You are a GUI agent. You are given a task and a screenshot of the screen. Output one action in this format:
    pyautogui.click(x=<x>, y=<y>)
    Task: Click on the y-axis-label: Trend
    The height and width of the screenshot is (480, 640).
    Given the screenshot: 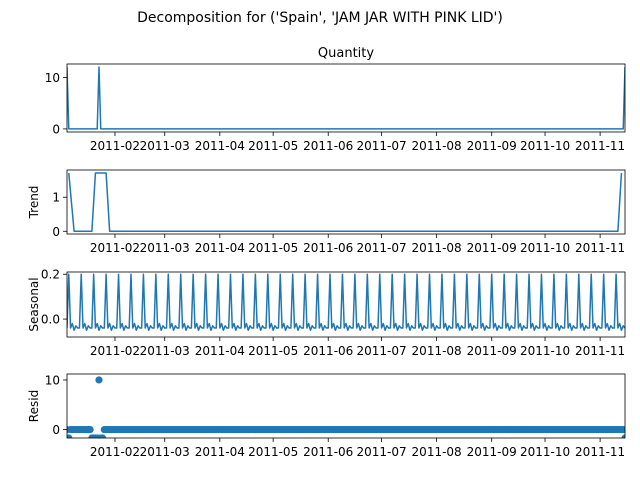 What is the action you would take?
    pyautogui.click(x=34, y=203)
    